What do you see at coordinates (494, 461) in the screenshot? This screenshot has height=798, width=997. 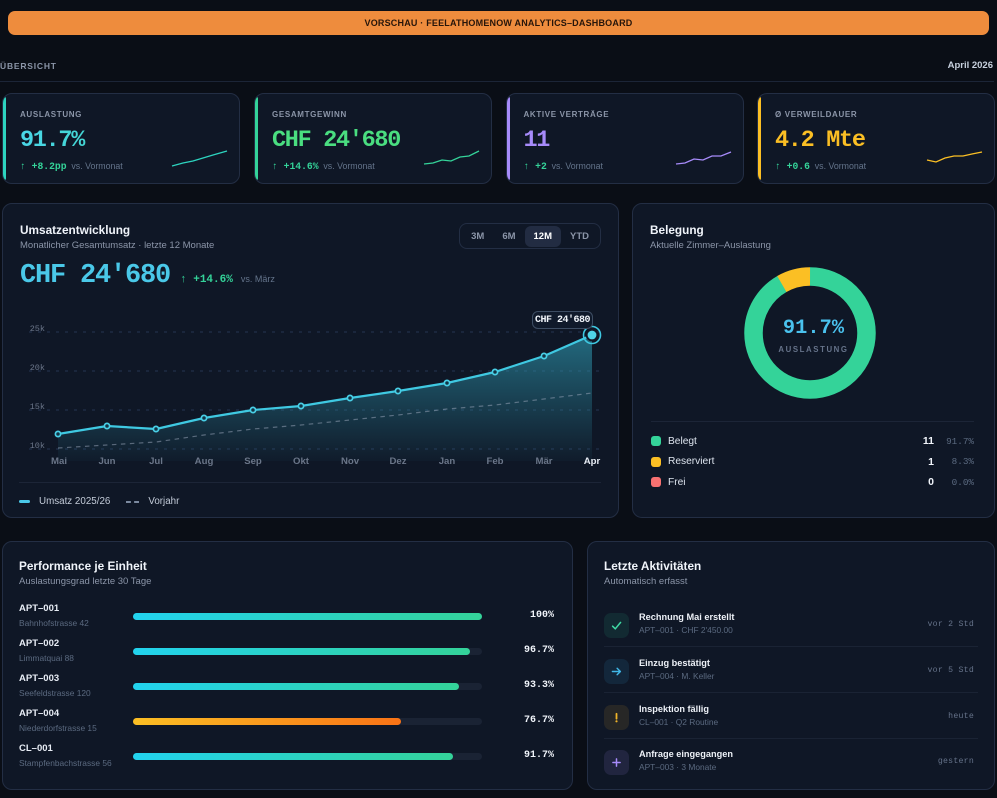 I see `svg-text: Feb` at bounding box center [494, 461].